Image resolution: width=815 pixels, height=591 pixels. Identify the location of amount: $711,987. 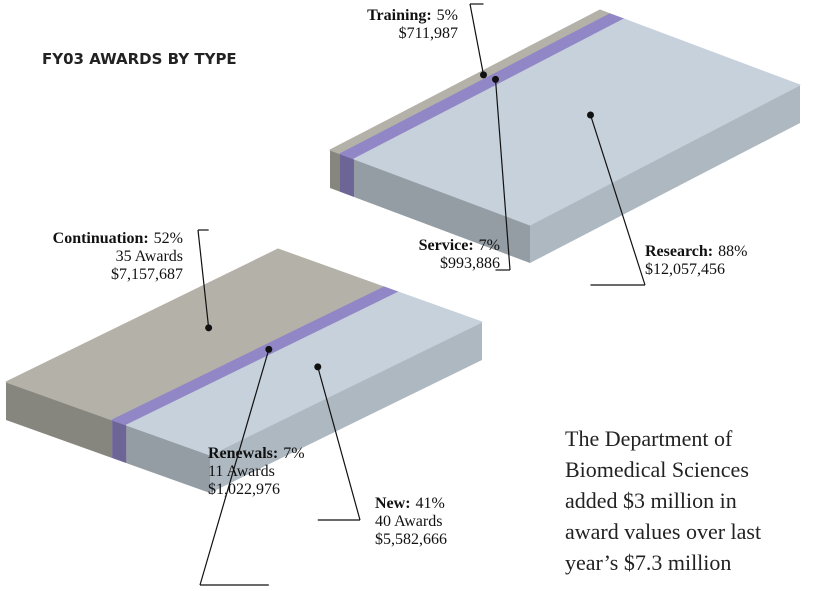
(428, 33).